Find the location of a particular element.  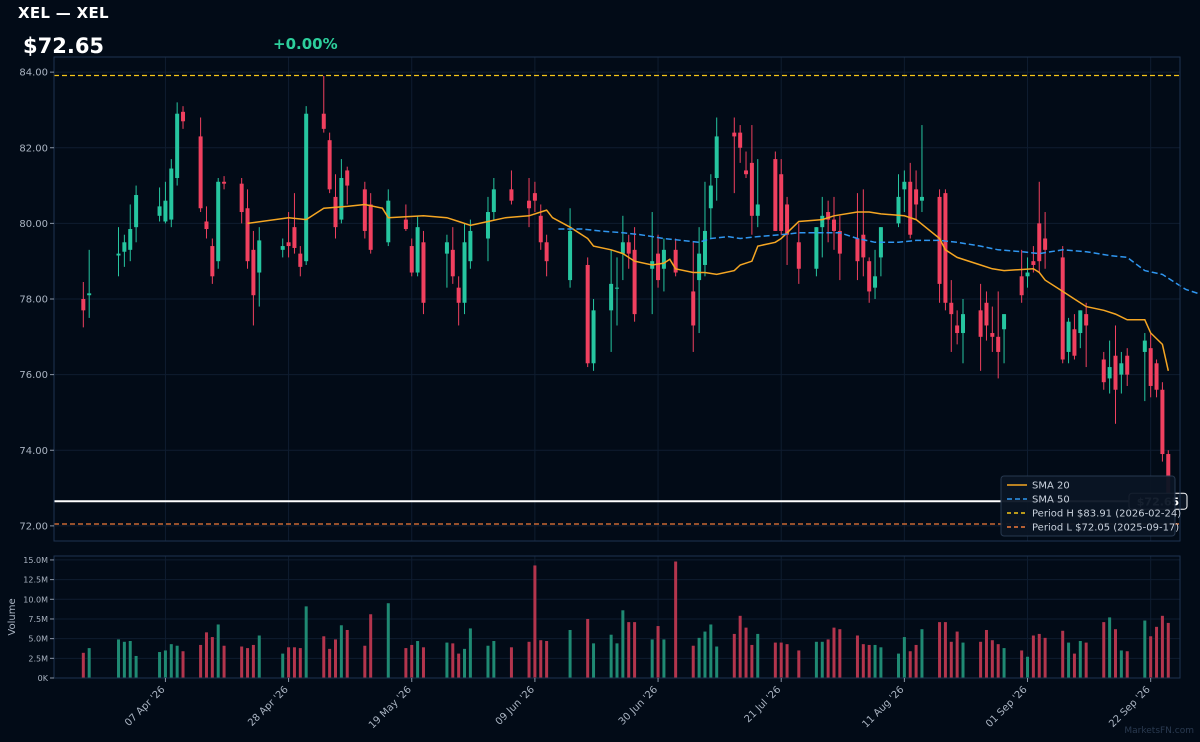

legend-label: Period H $83.91 (2026-02-24) is located at coordinates (1106, 514).